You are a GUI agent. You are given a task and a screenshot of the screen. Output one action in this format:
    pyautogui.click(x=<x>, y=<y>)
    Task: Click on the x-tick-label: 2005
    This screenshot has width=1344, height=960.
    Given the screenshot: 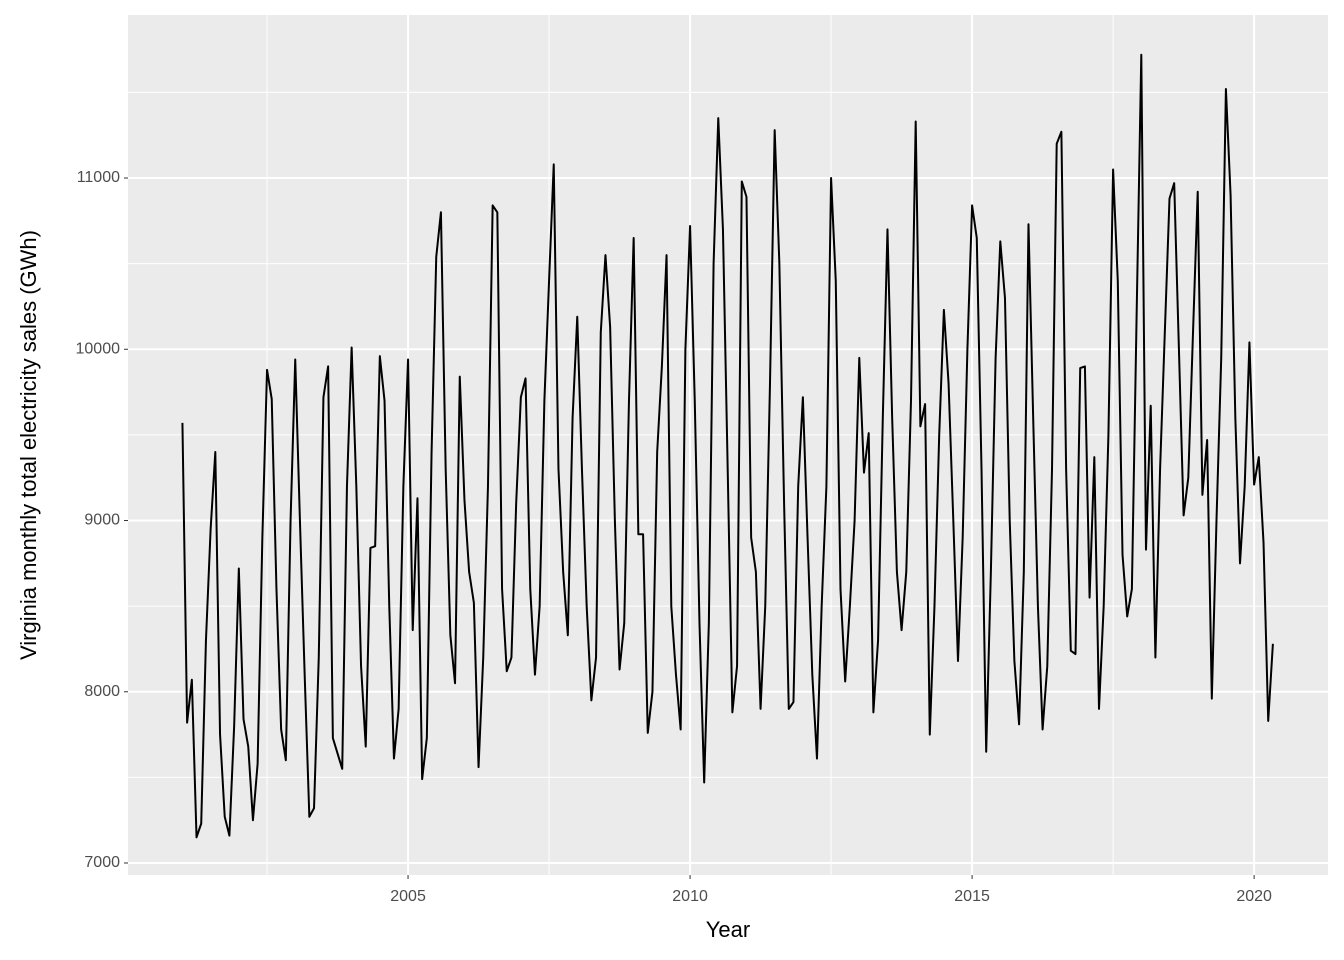 What is the action you would take?
    pyautogui.click(x=408, y=896)
    